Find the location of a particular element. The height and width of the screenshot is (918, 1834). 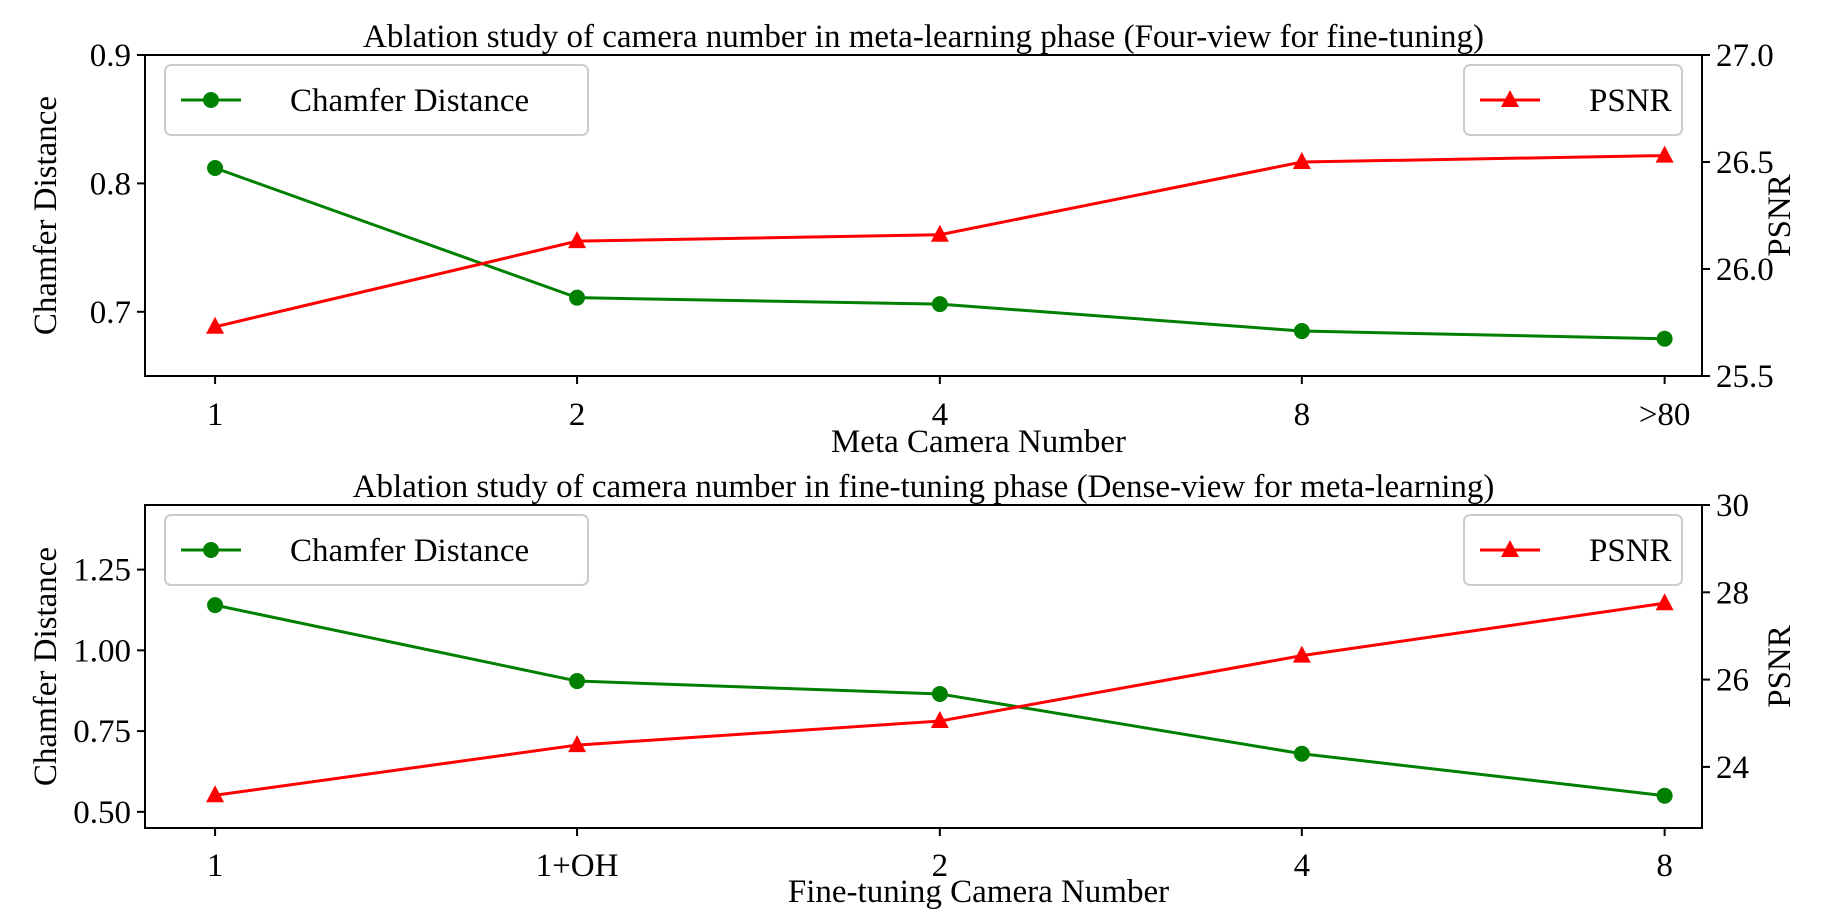

x-tick-label: 1+OH is located at coordinates (577, 866).